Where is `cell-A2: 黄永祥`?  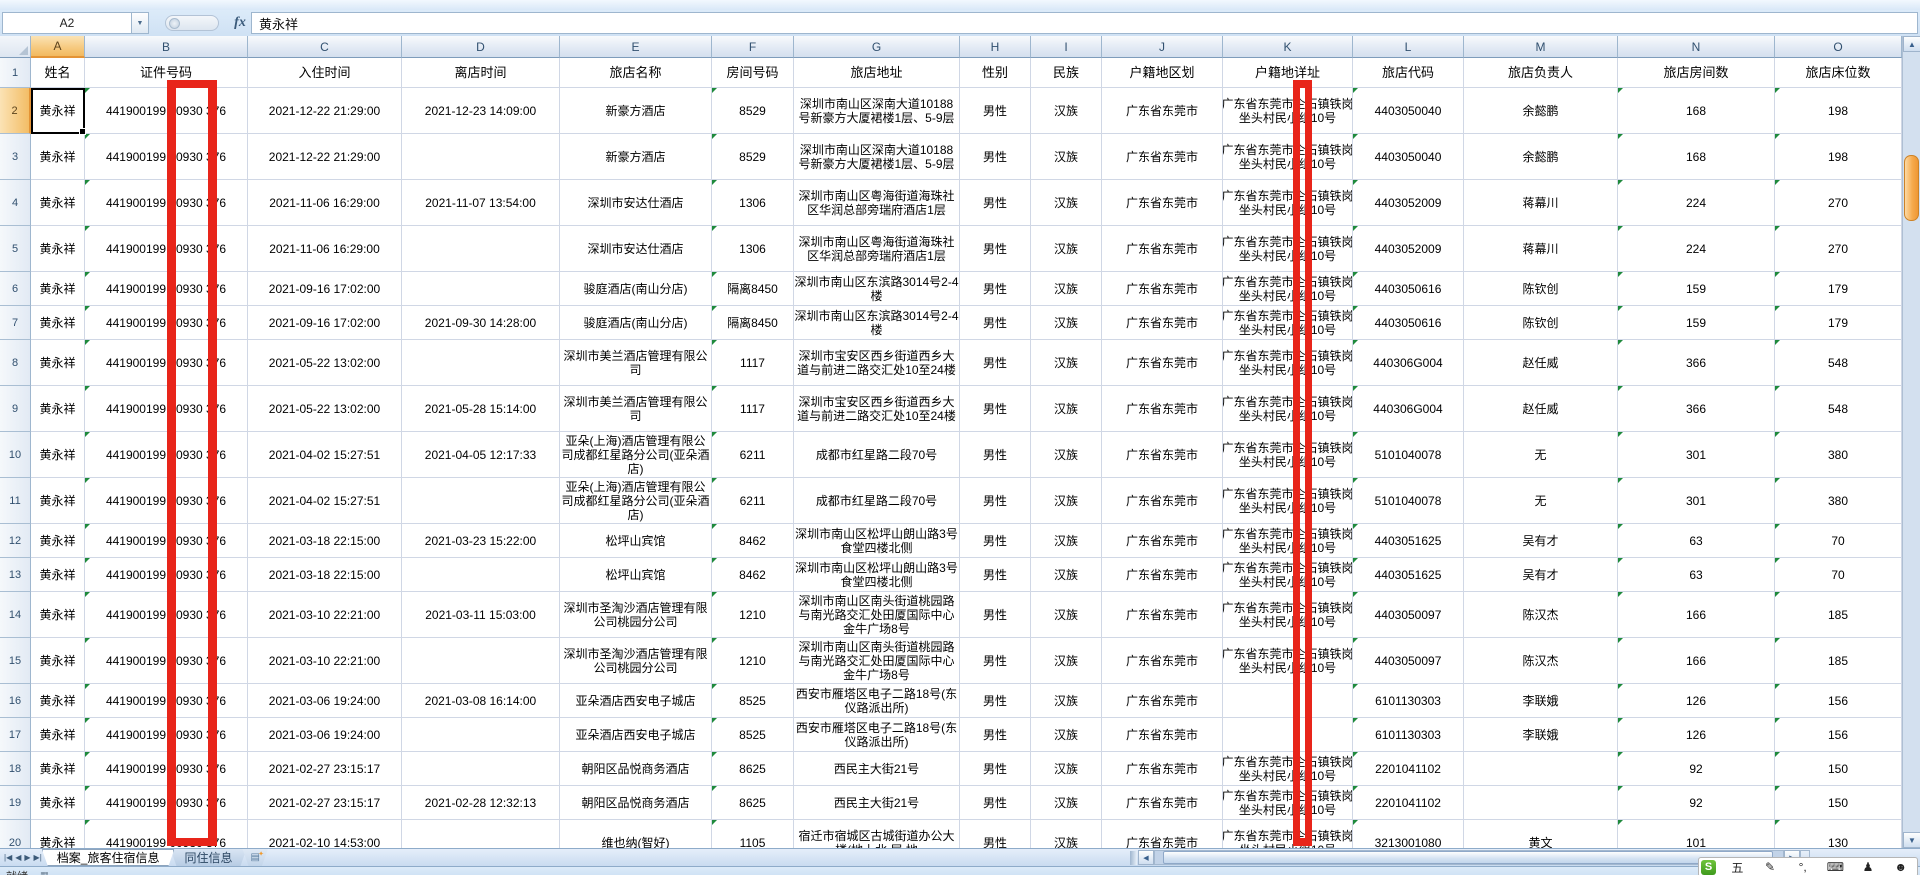 cell-A2: 黄永祥 is located at coordinates (58, 111).